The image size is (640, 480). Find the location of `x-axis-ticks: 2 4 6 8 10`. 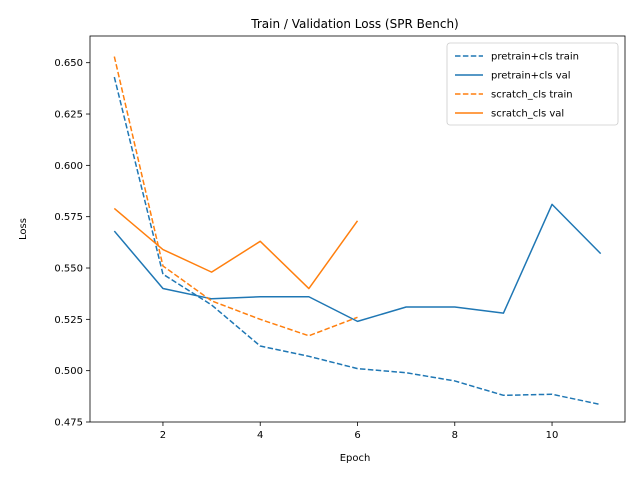

x-axis-ticks: 2 4 6 8 10 is located at coordinates (359, 431).